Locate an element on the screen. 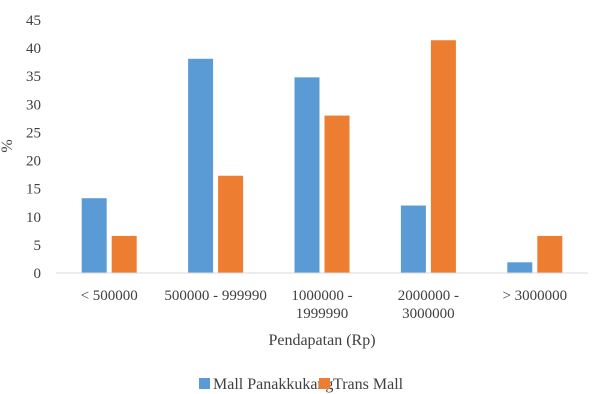  x-category-label: 2000000 -3000000 is located at coordinates (428, 305).